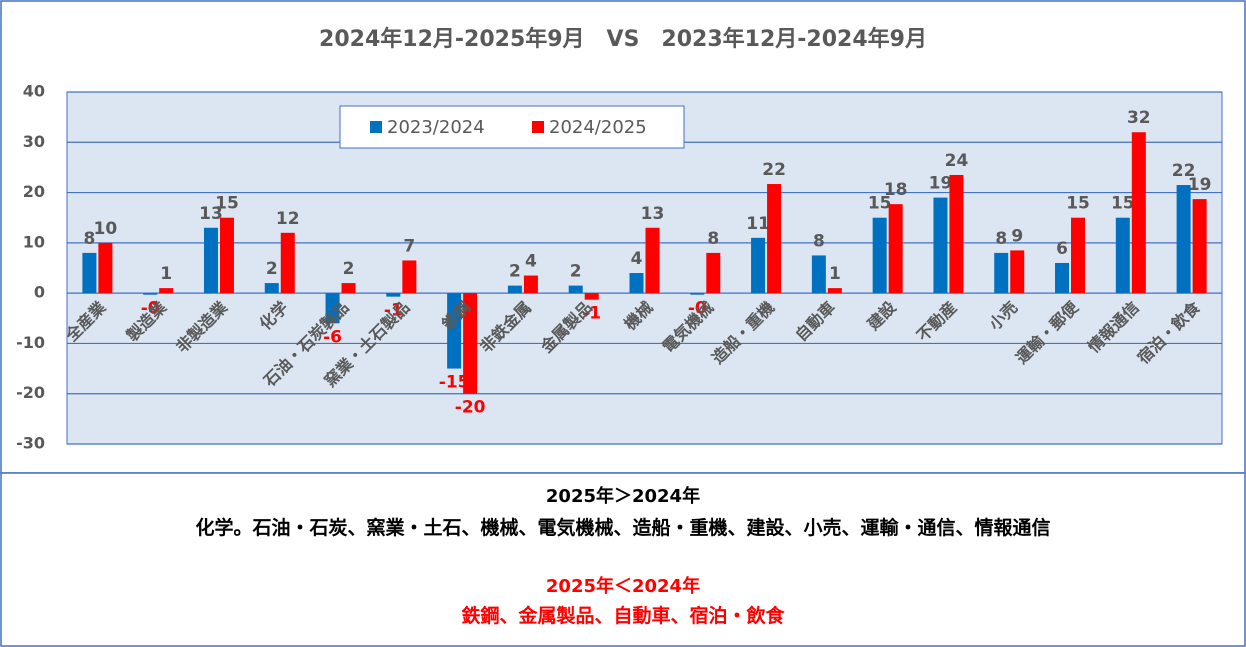  Describe the element at coordinates (470, 408) in the screenshot. I see `data-label: -20` at that location.